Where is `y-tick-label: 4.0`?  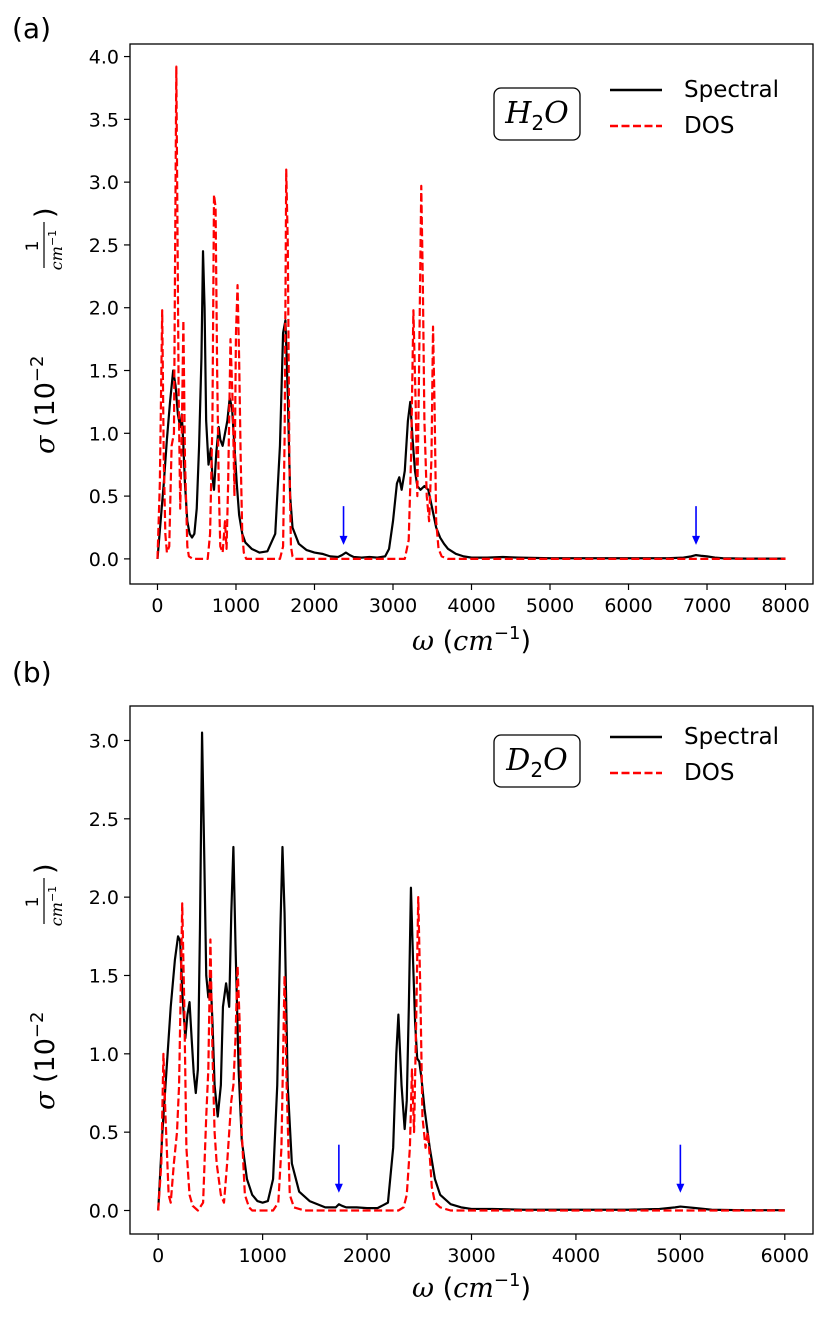 y-tick-label: 4.0 is located at coordinates (104, 58).